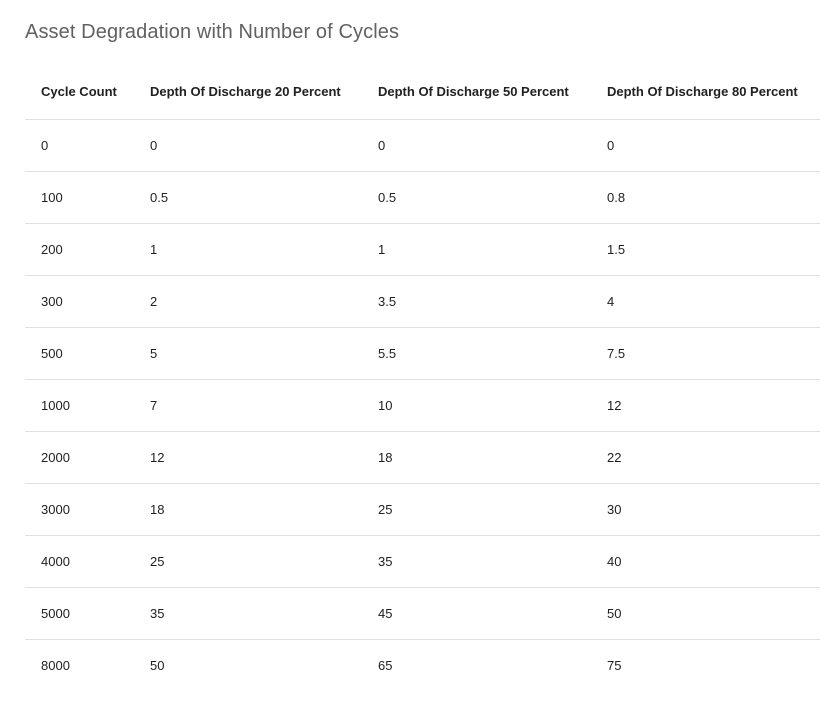 This screenshot has height=716, width=837. Describe the element at coordinates (705, 197) in the screenshot. I see `dod-80-cell: 0.8` at that location.